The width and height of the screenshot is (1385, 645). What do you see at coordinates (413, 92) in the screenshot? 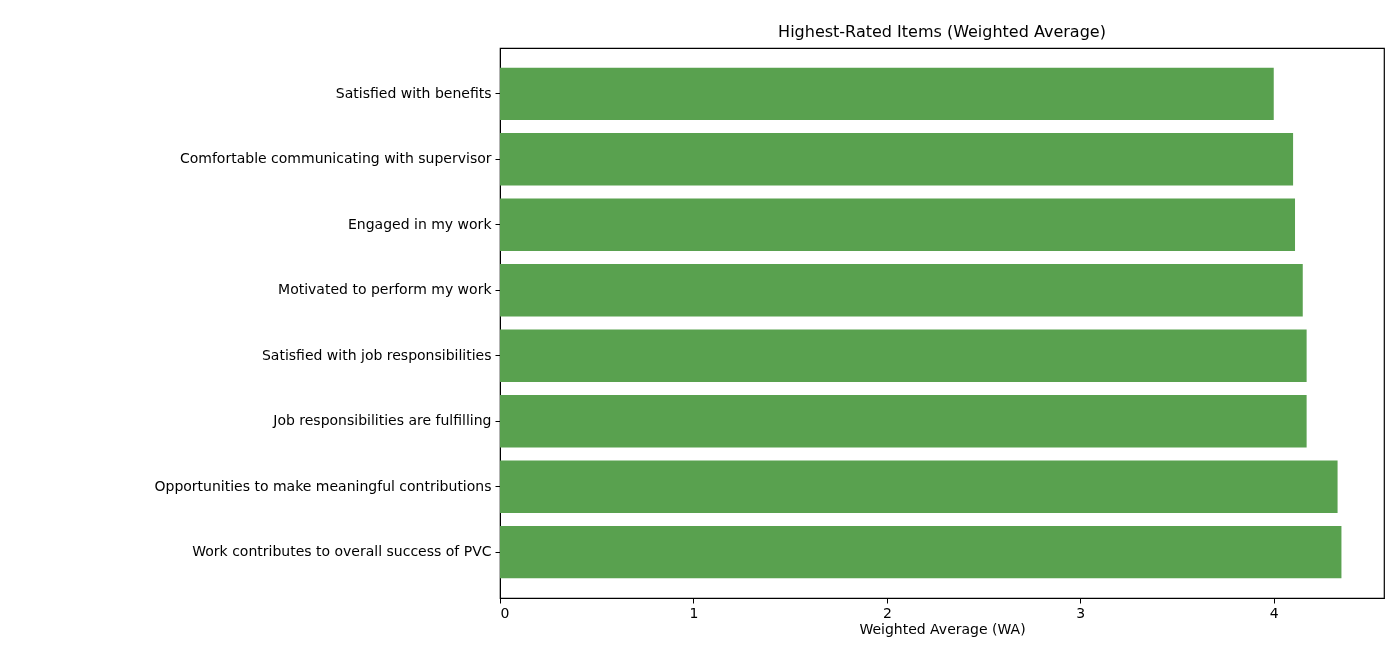
I see `y-tick-label: Satisfied with benefits` at bounding box center [413, 92].